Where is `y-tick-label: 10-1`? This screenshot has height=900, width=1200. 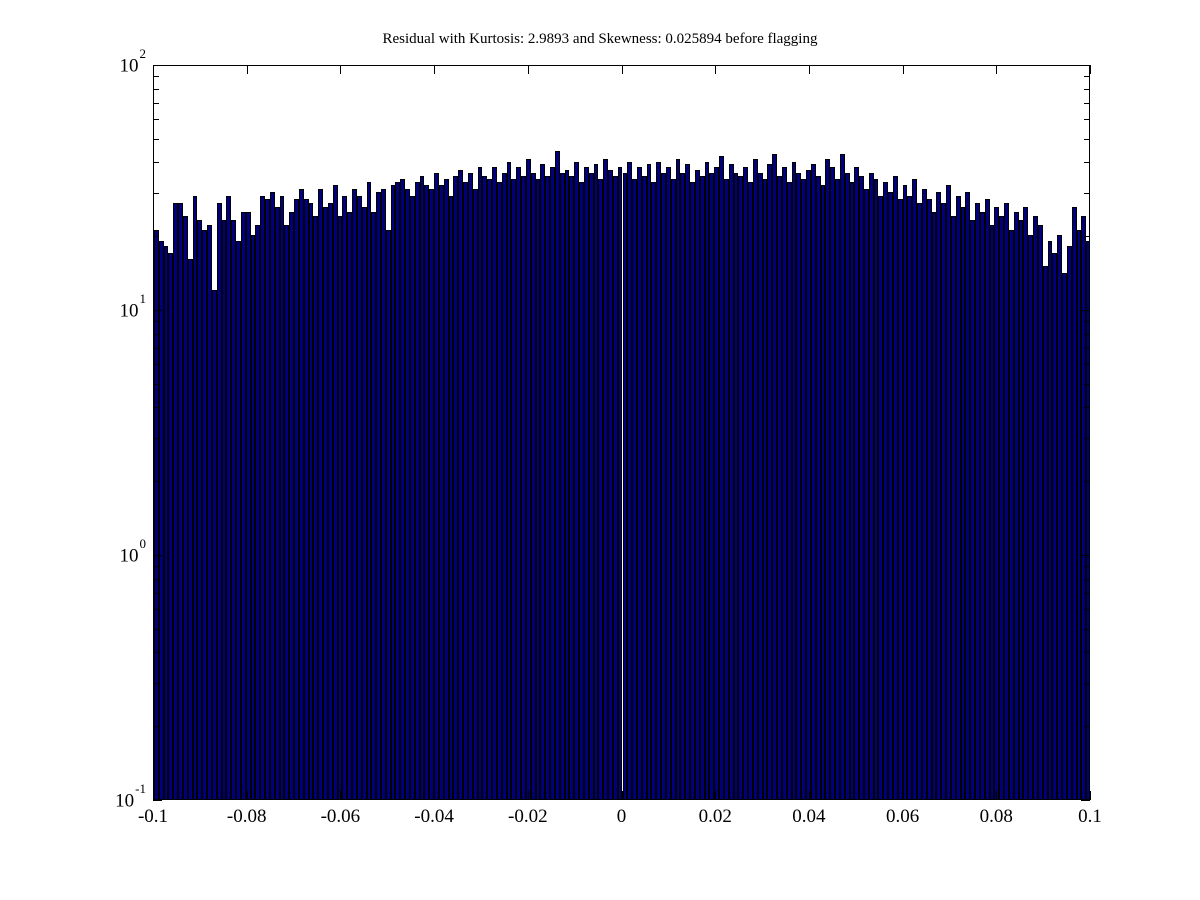 y-tick-label: 10-1 is located at coordinates (120, 796).